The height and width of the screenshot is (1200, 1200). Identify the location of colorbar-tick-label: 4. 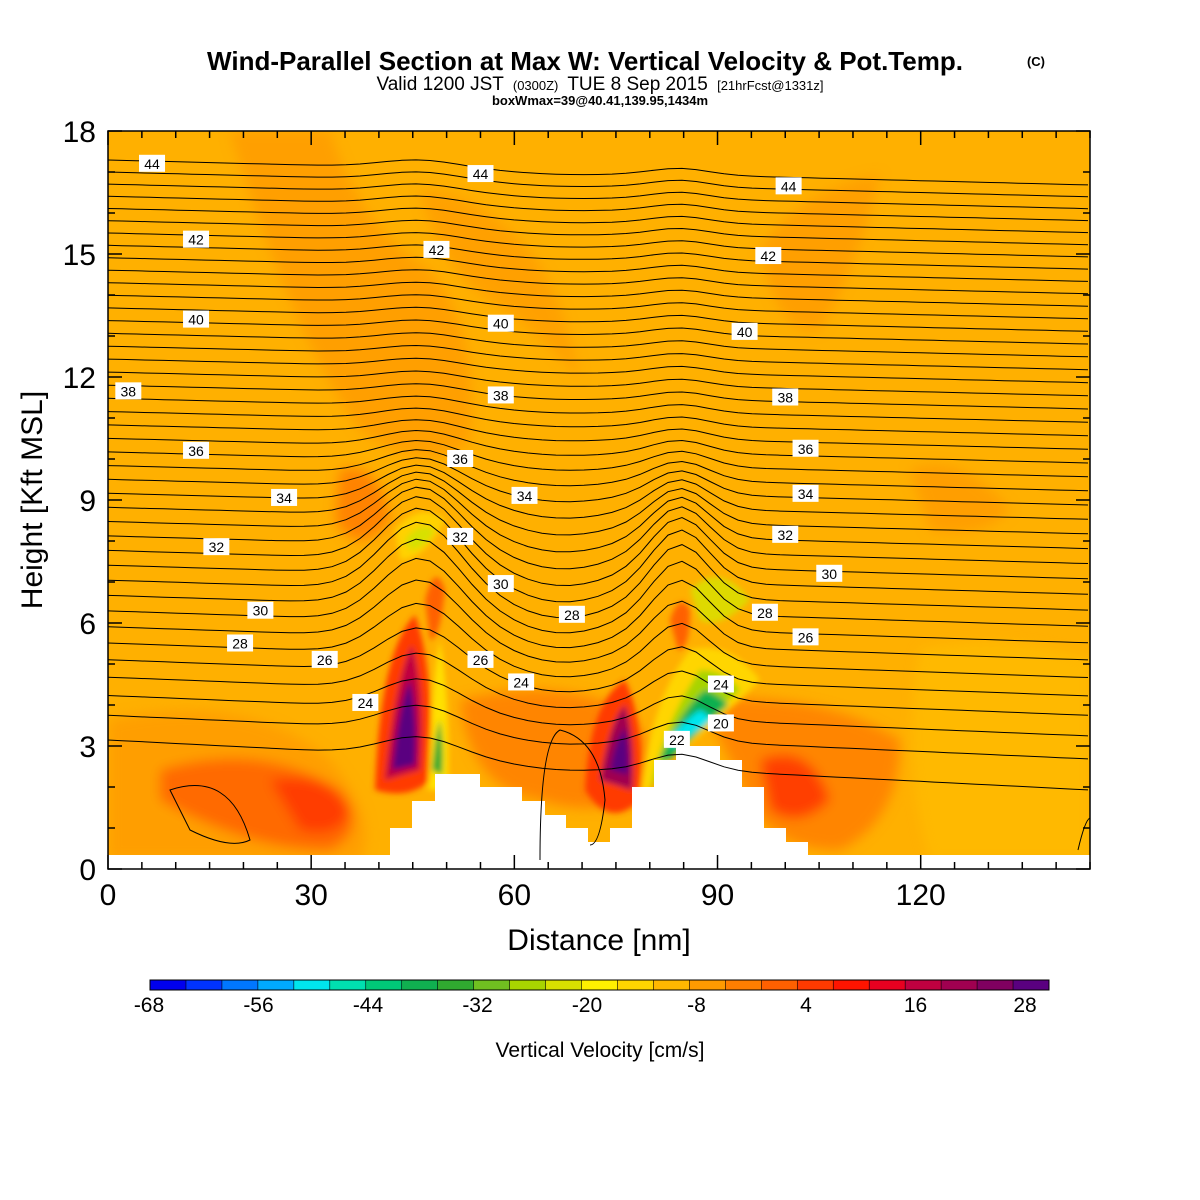
(806, 1005).